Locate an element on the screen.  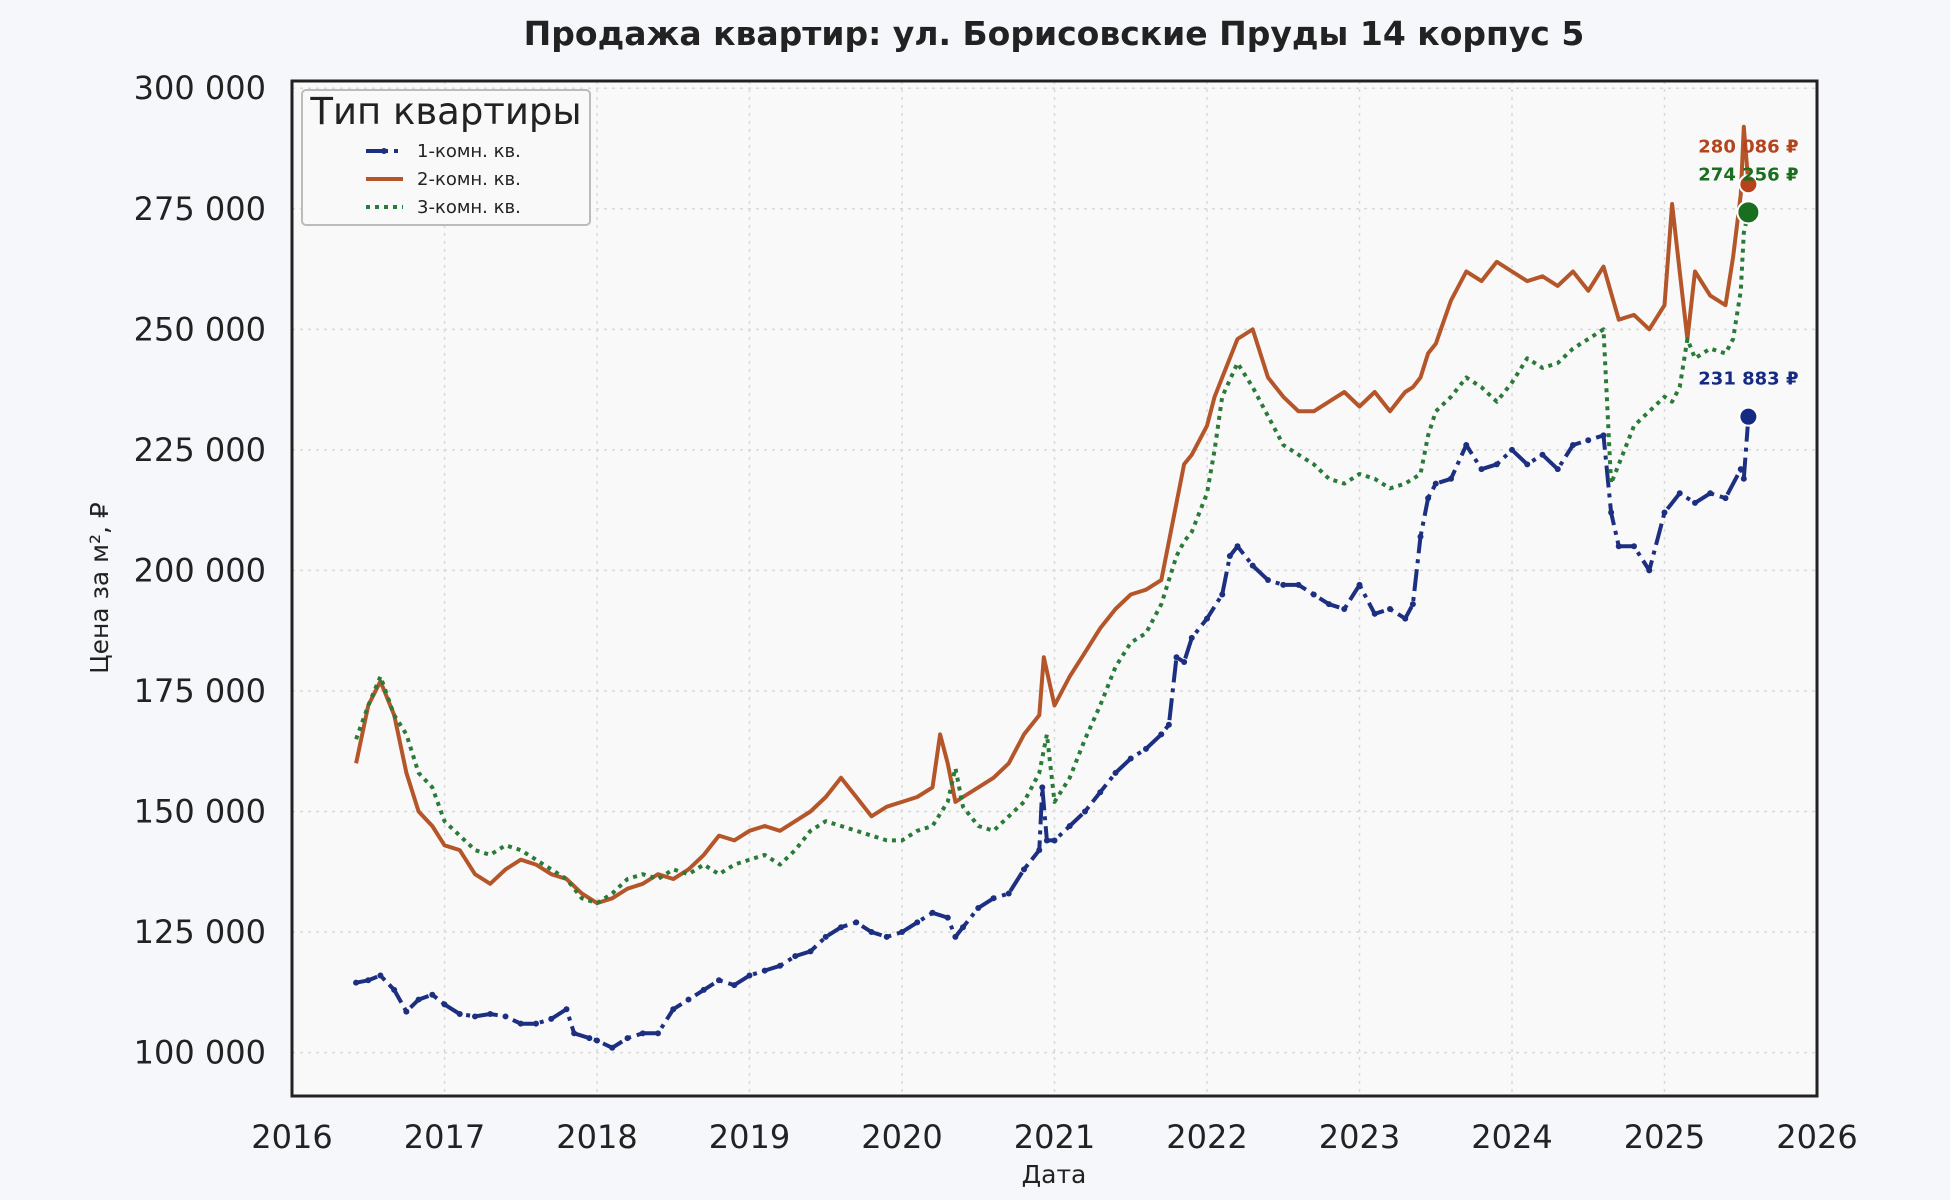
y-tick-label: 225 000 is located at coordinates (200, 450).